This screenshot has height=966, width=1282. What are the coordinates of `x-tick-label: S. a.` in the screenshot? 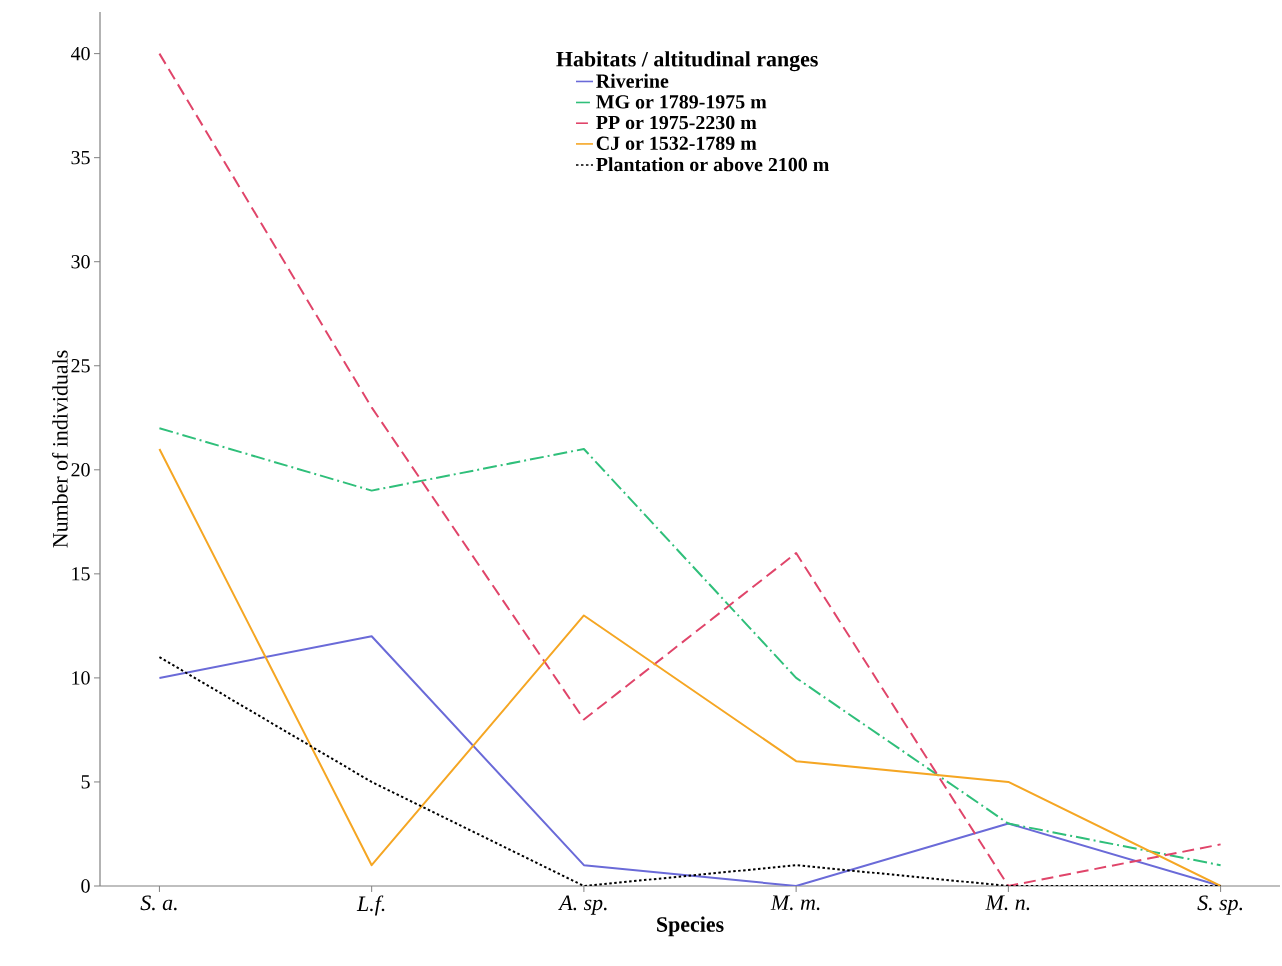 It's located at (158, 903).